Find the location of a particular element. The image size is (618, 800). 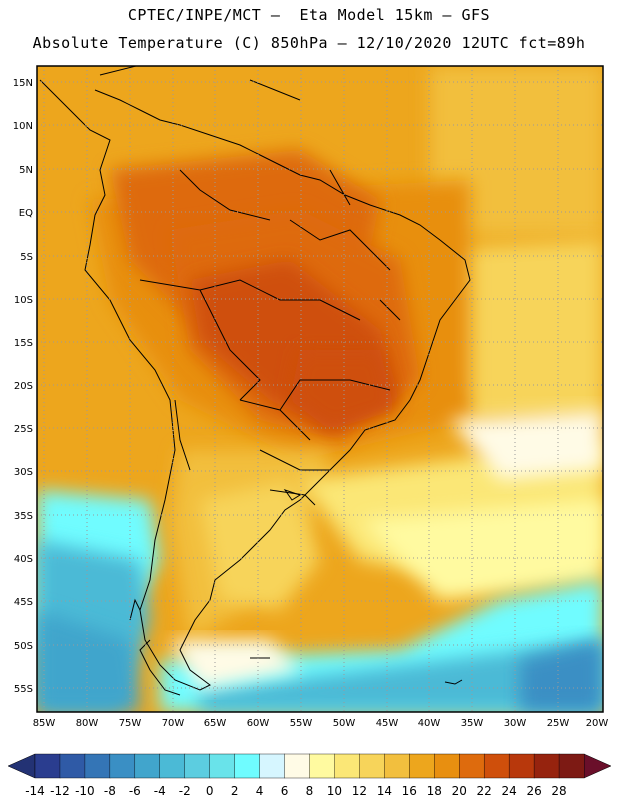

colorbar-label: -6 is located at coordinates (135, 791).